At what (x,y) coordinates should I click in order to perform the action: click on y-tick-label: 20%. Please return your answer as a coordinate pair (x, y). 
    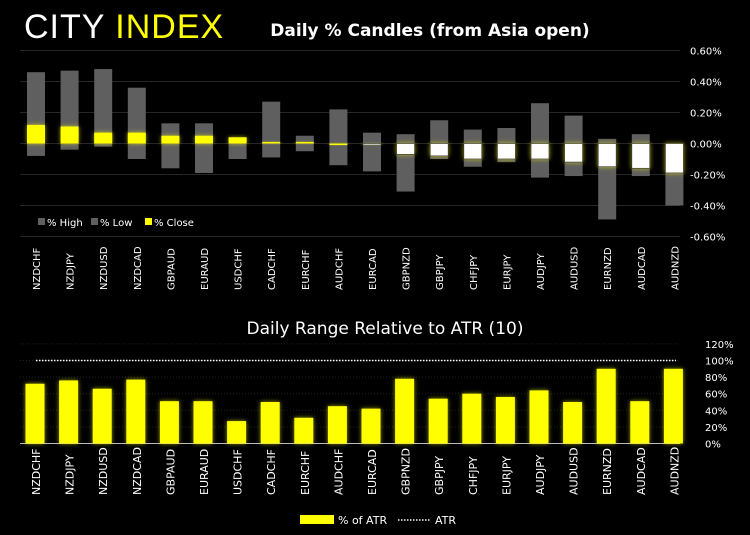
    Looking at the image, I should click on (716, 428).